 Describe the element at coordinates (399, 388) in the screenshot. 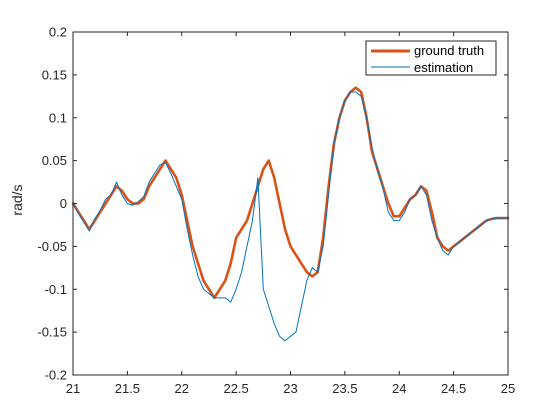

I see `x-tick-label: 24` at that location.